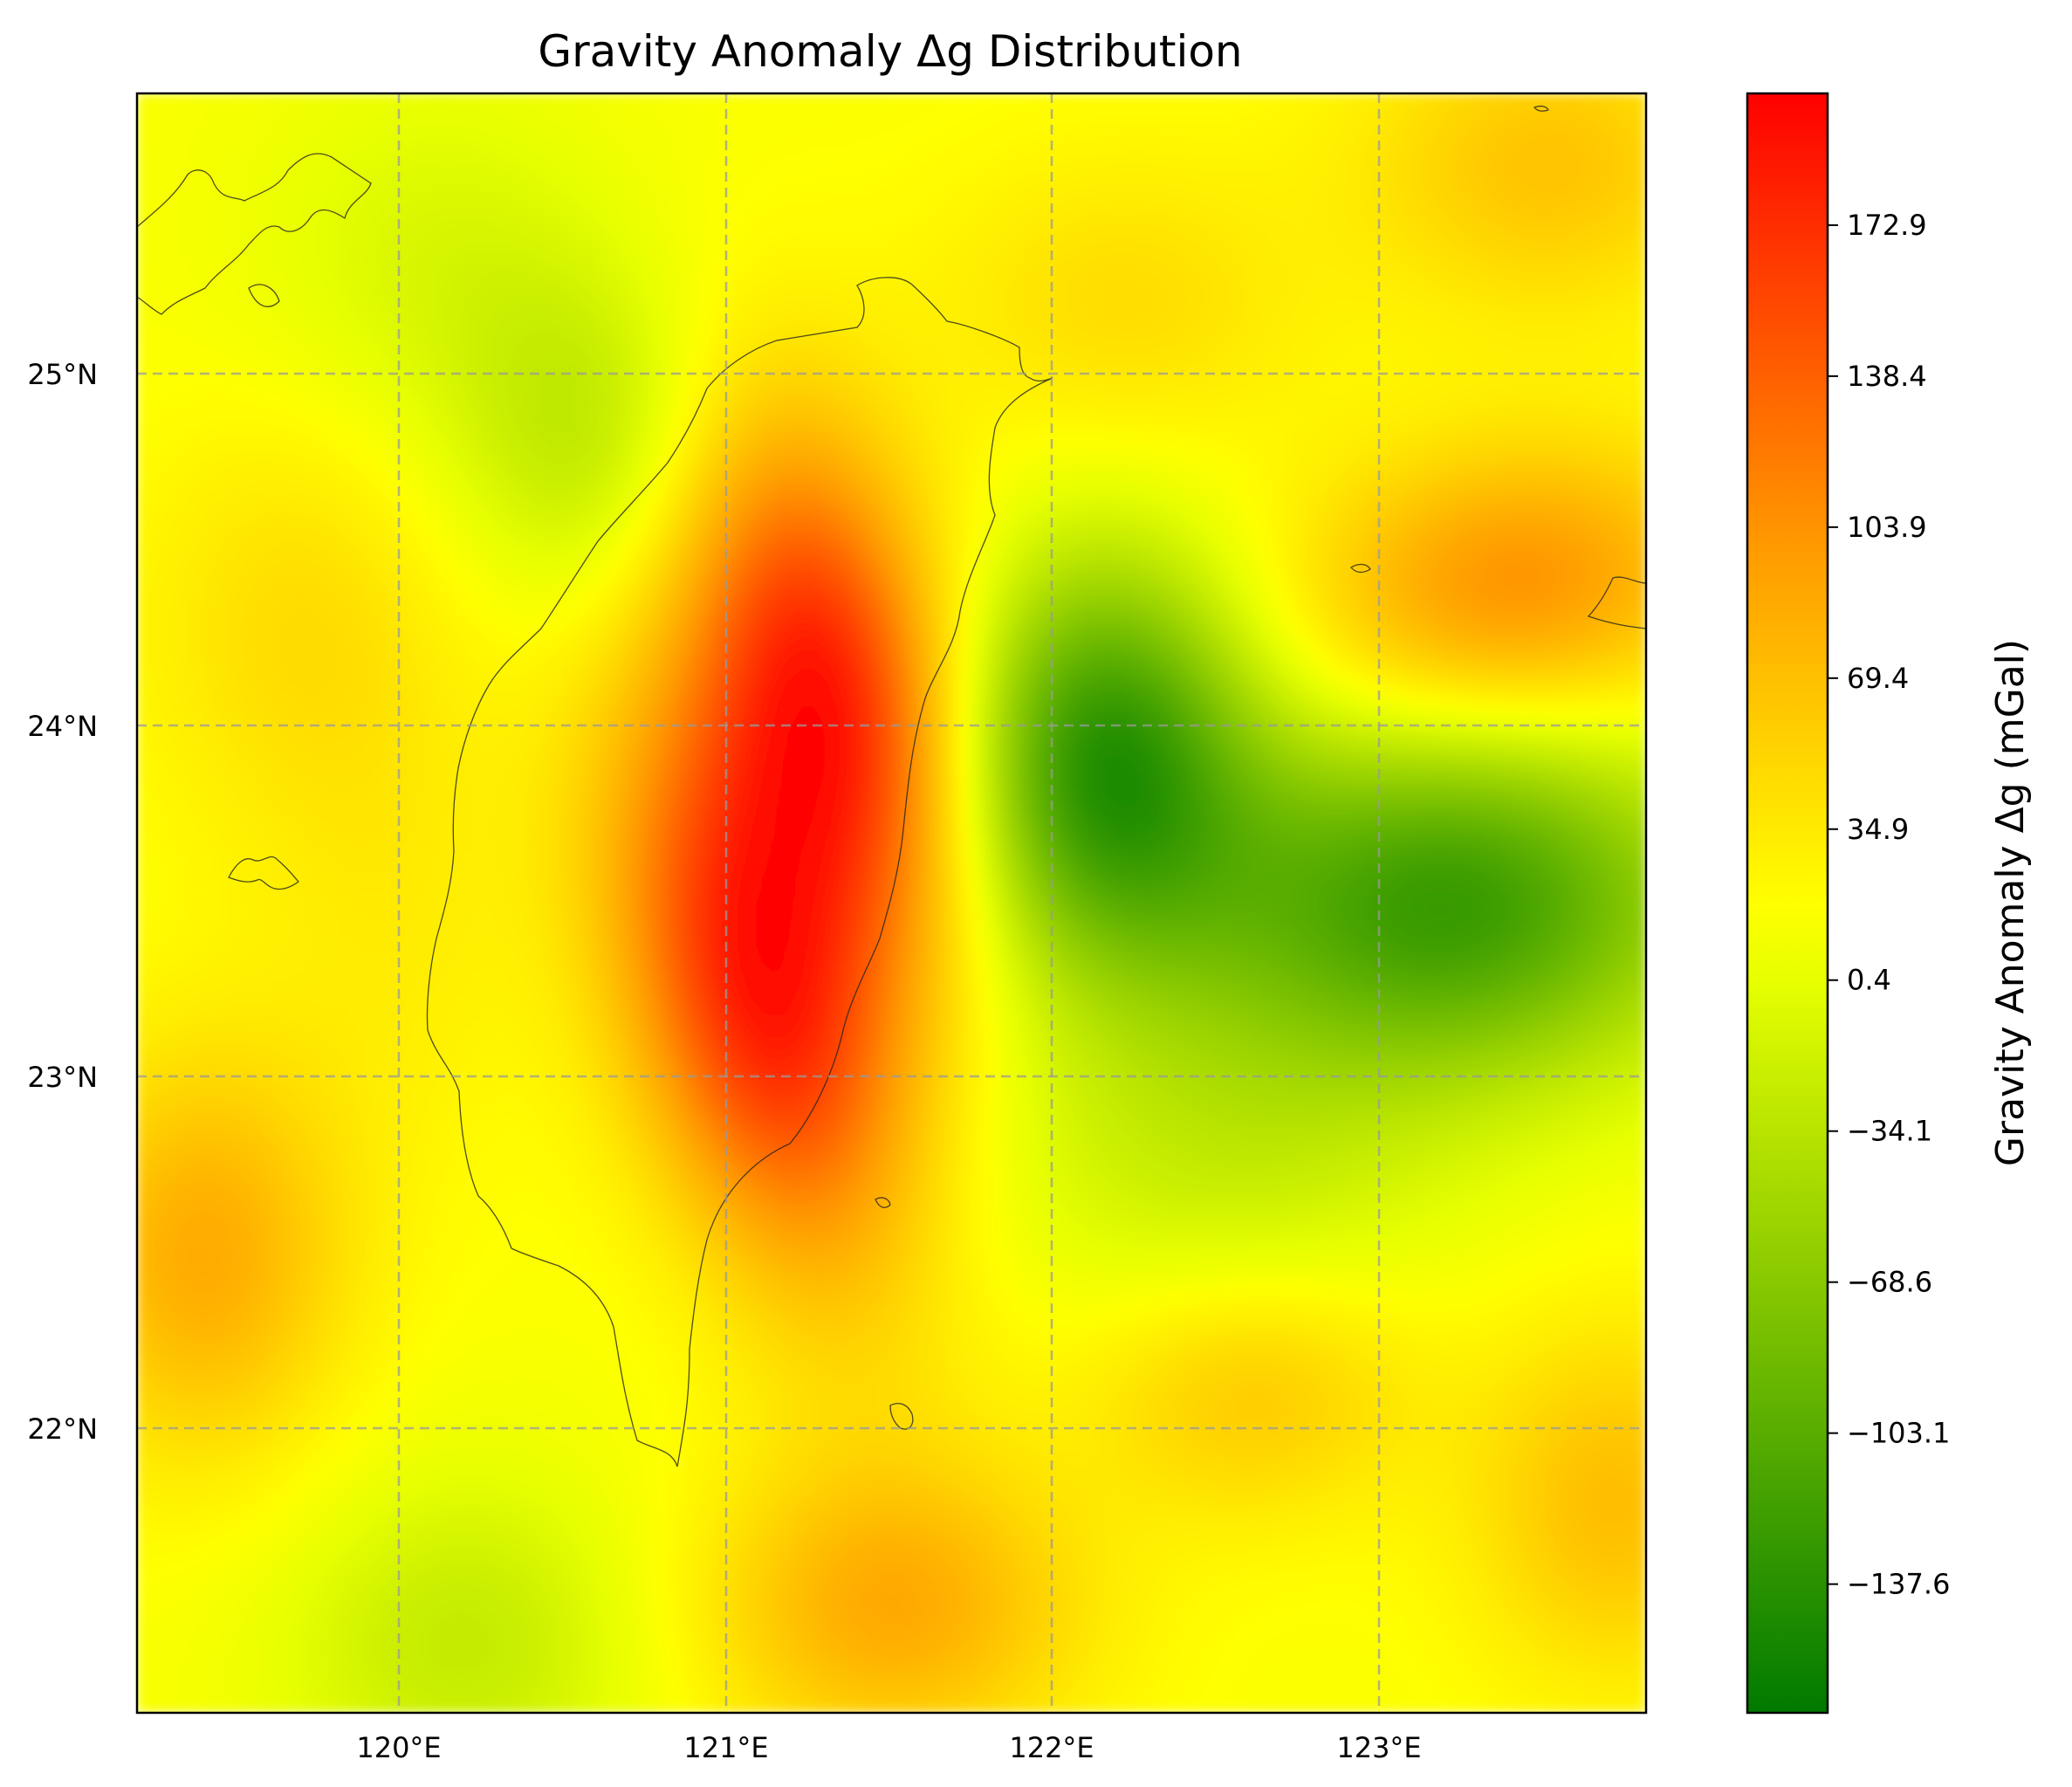 The width and height of the screenshot is (2072, 1787). I want to click on x-tick-label-123: 123°E, so click(1378, 1748).